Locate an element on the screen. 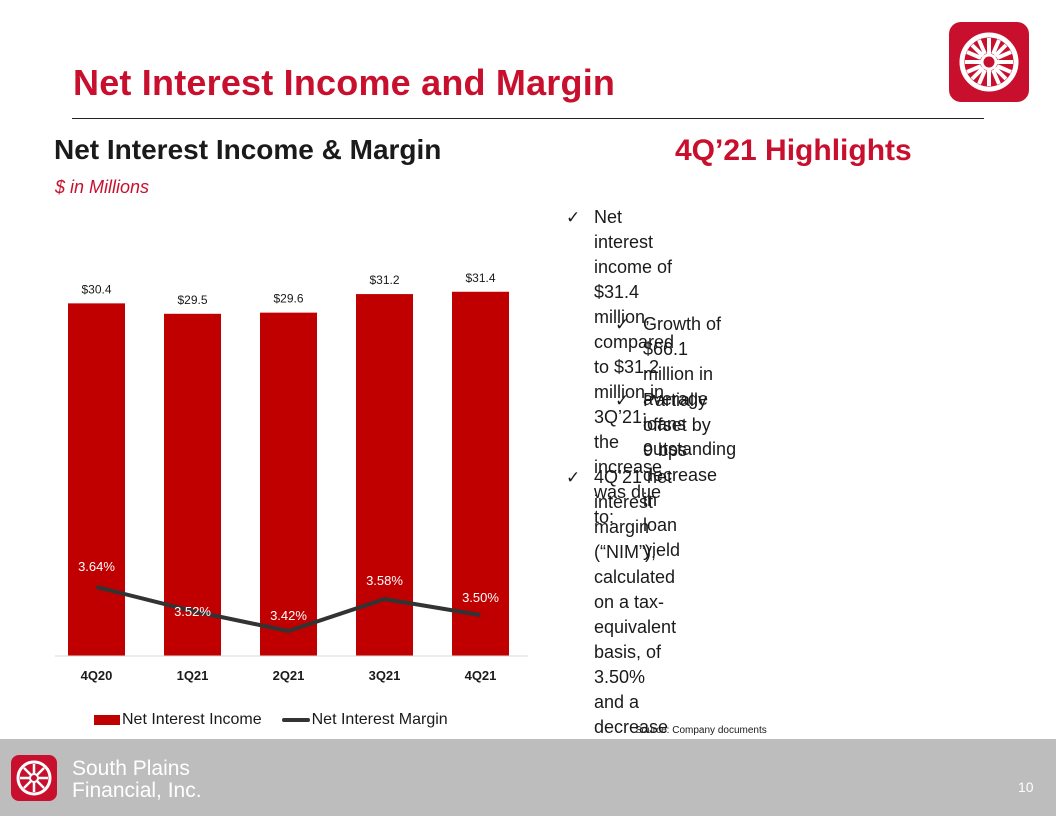  nii-bar-label: $29.5 is located at coordinates (192, 300).